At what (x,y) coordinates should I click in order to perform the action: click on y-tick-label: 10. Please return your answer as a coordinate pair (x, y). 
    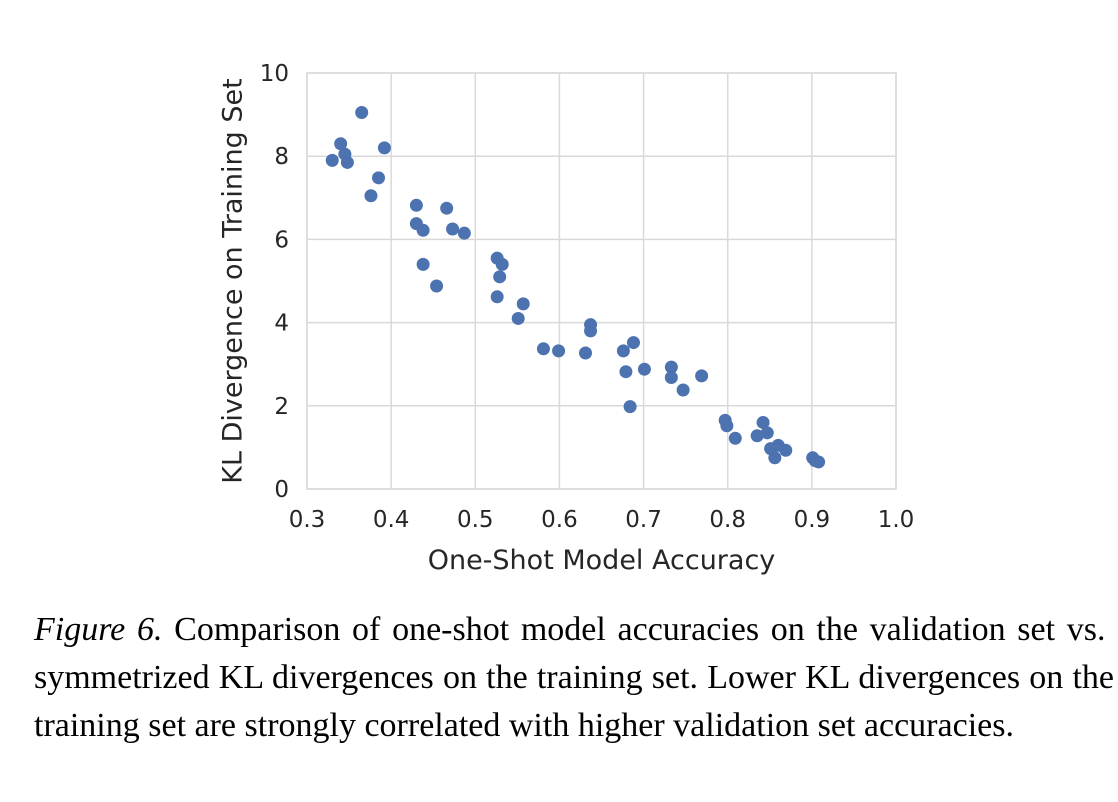
    Looking at the image, I should click on (274, 74).